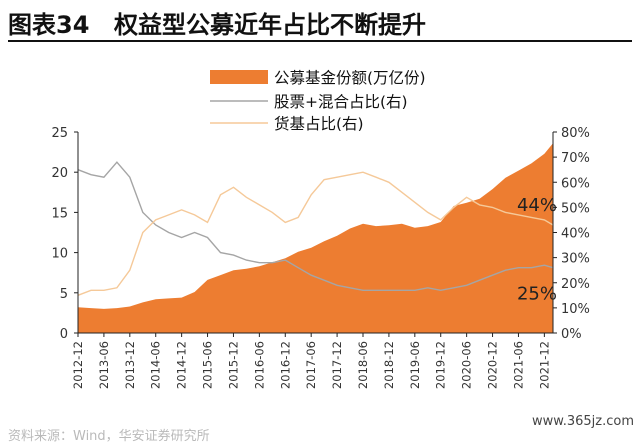 The height and width of the screenshot is (444, 640). Describe the element at coordinates (575, 309) in the screenshot. I see `y-tick-label-right: 10%` at that location.